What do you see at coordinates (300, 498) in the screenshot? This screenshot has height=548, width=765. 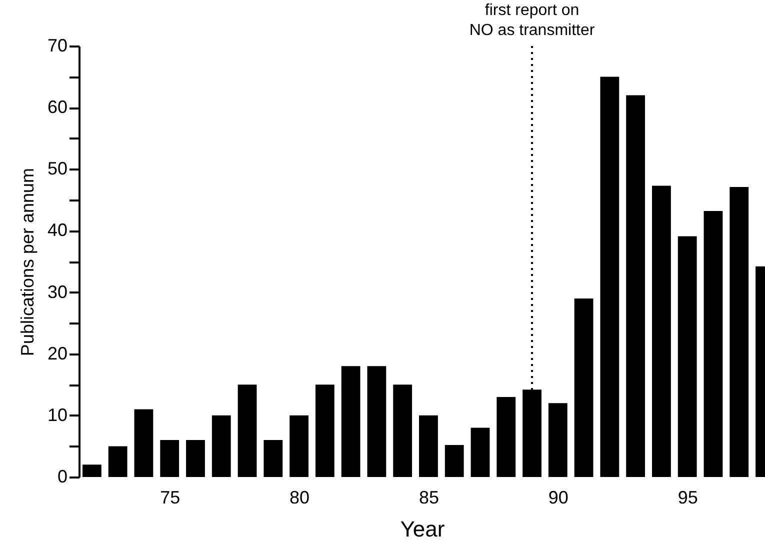 I see `x-tick-label: 80` at bounding box center [300, 498].